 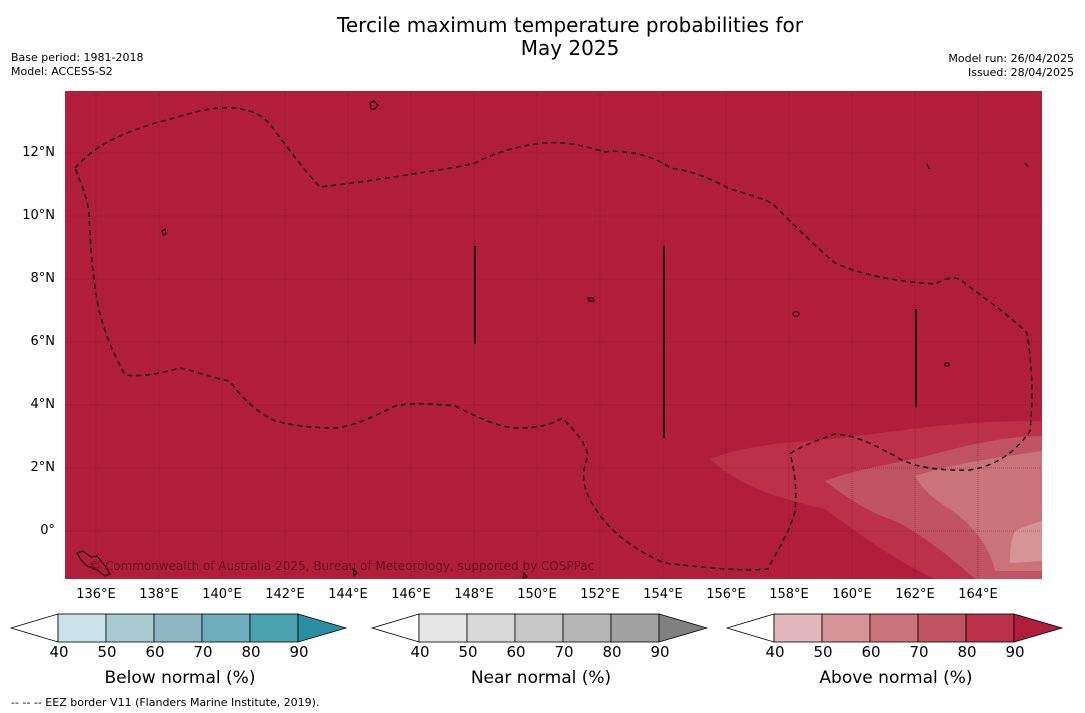 I want to click on lon-tick-146e: 146°E, so click(x=411, y=594).